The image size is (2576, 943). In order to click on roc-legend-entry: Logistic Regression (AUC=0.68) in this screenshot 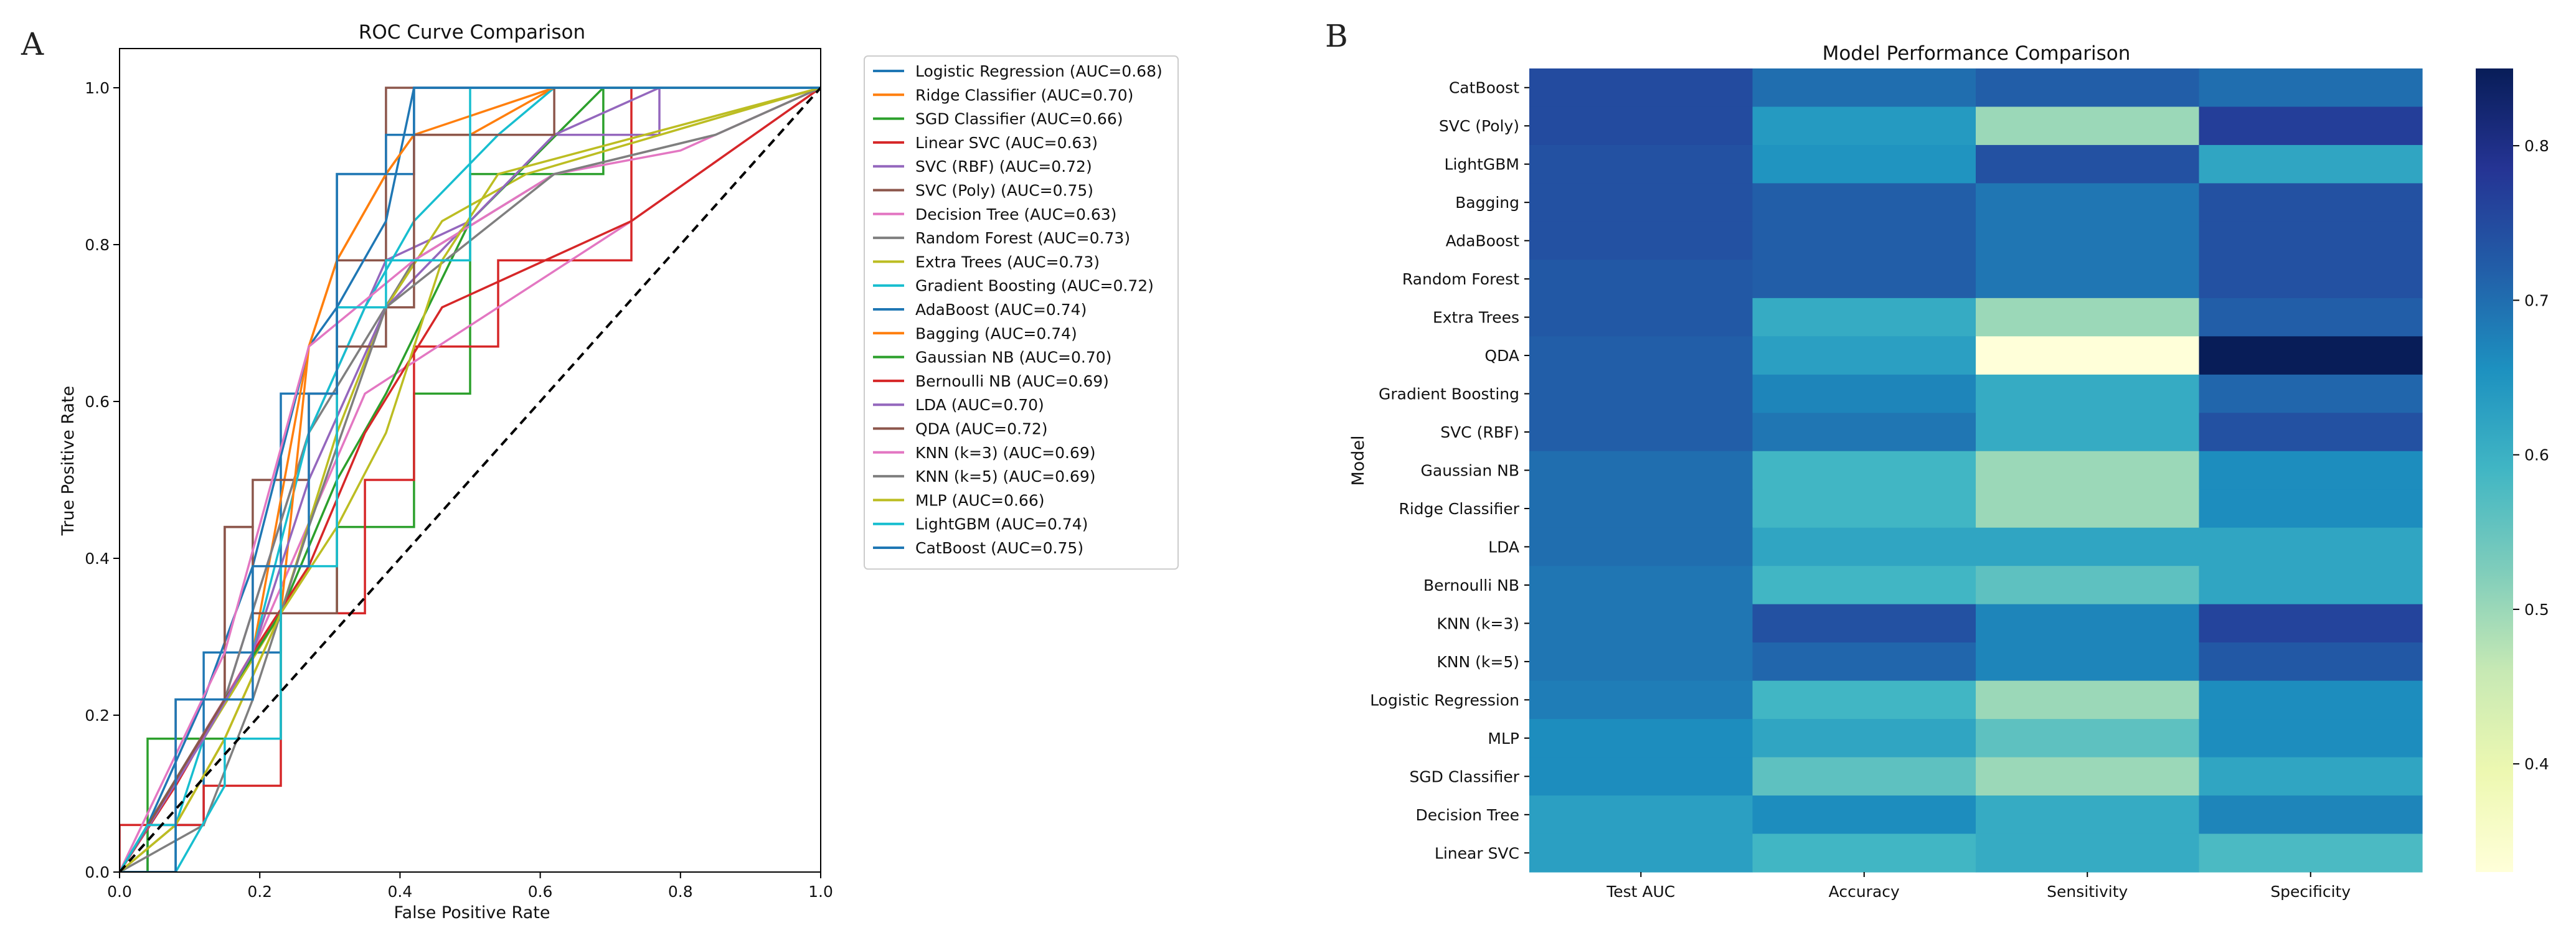, I will do `click(1039, 71)`.